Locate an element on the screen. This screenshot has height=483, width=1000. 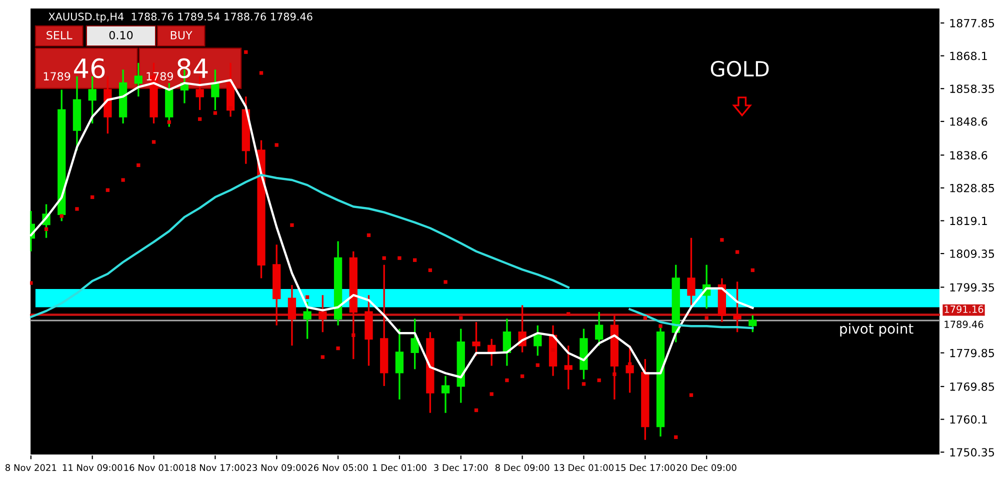
x-tick-label: 11 Nov 09:00 is located at coordinates (92, 468).